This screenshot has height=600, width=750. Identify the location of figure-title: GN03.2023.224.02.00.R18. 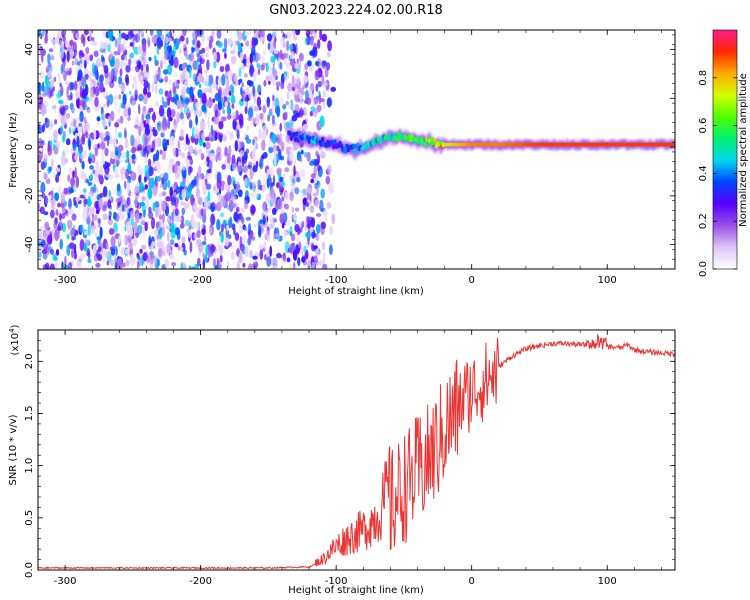
(356, 10).